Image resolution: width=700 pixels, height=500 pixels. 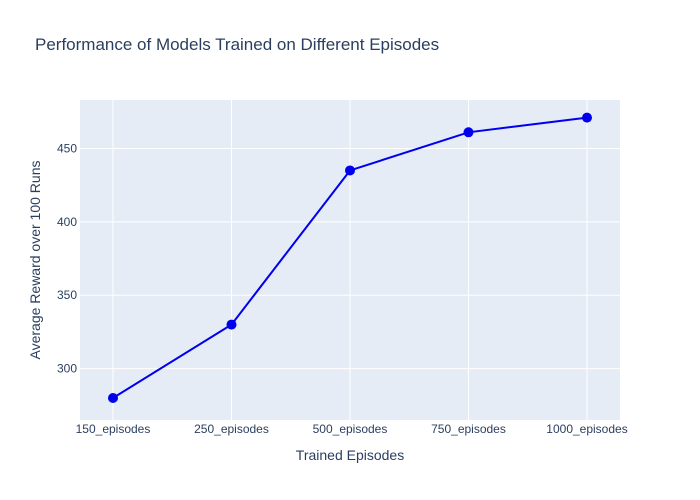 I want to click on x-tick-label: 250_episodes, so click(x=231, y=429).